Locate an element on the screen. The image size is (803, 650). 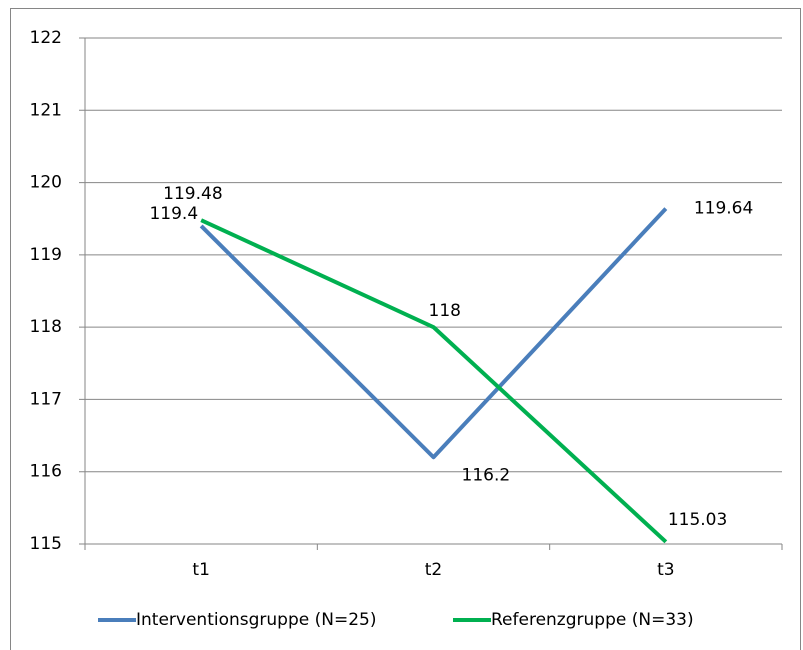
y-tick-label: 116 is located at coordinates (46, 472).